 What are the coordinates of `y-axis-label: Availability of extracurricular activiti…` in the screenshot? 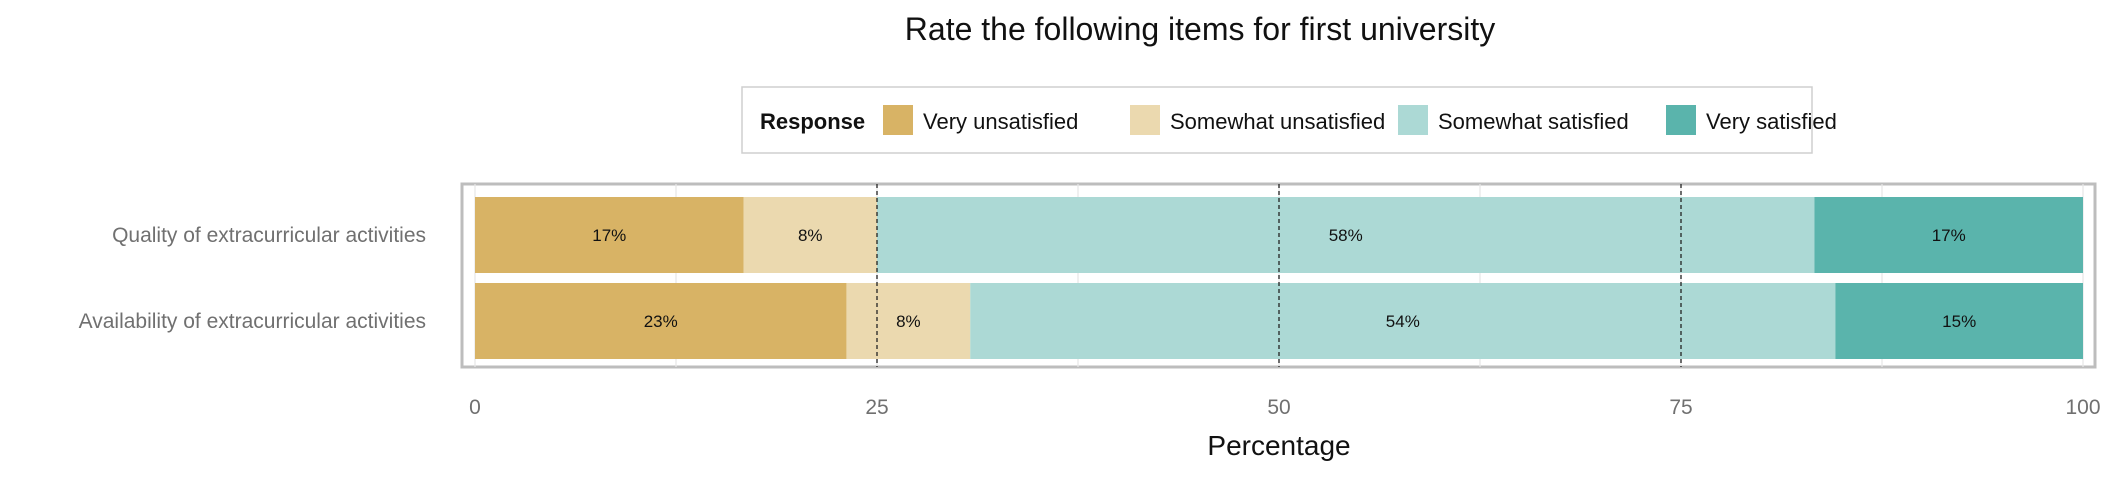 It's located at (252, 321).